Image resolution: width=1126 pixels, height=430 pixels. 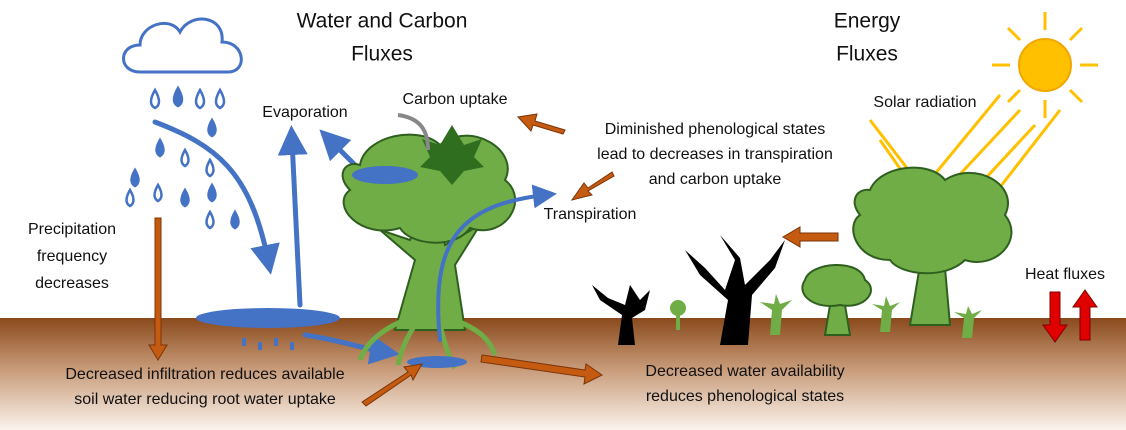 I want to click on note: Diminished phenological states, so click(x=715, y=129).